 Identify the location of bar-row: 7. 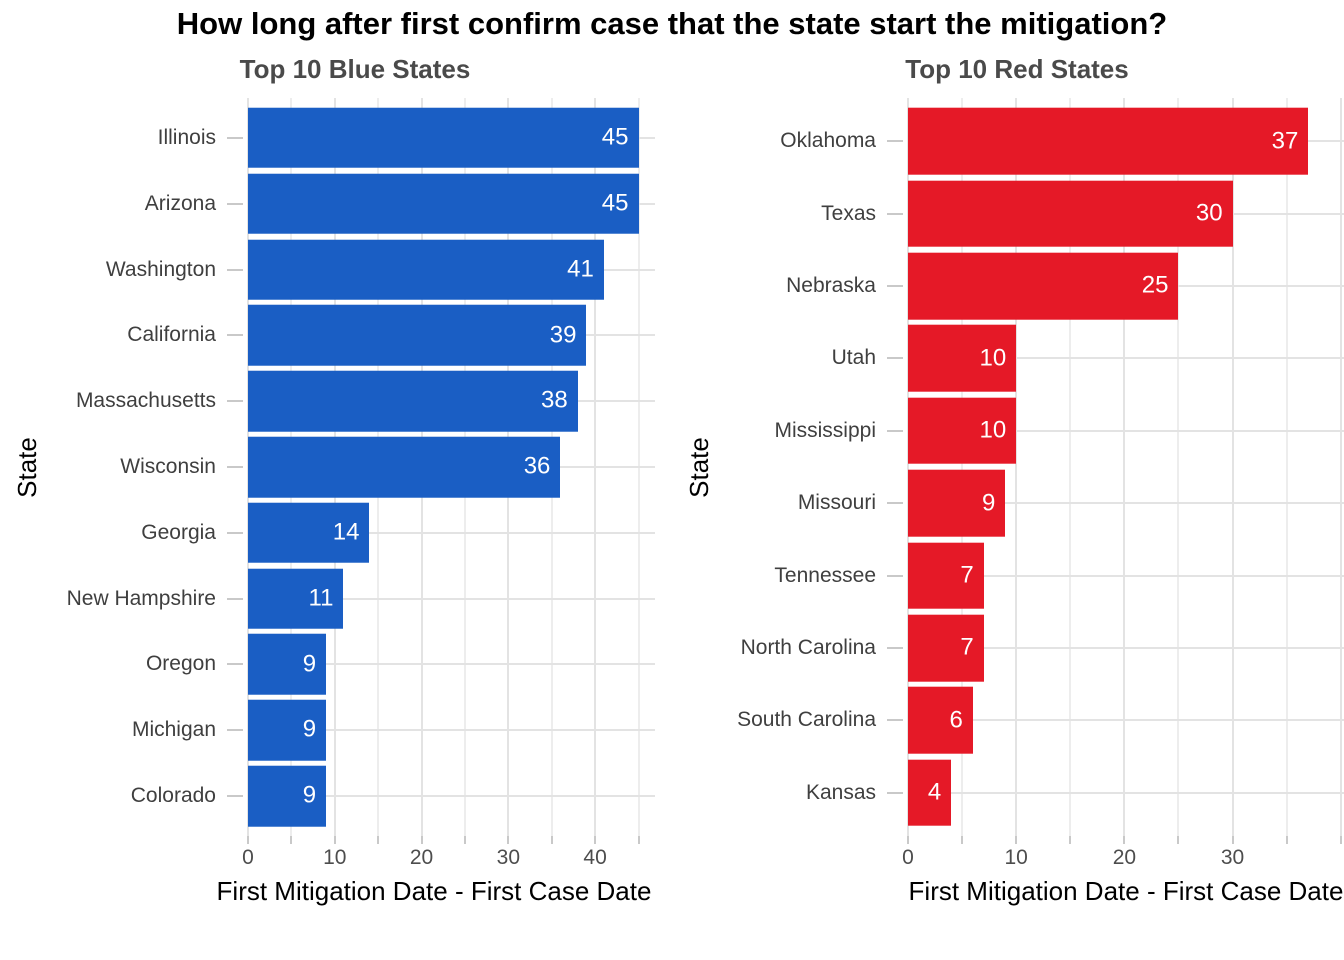
(1126, 575).